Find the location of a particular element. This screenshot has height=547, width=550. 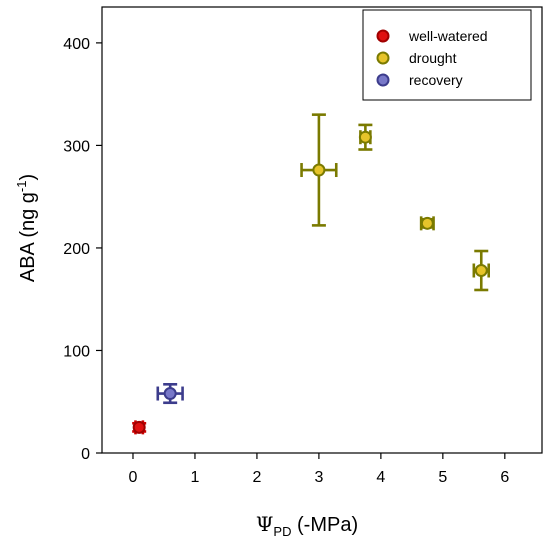

legend-label-drought: drought is located at coordinates (433, 58).